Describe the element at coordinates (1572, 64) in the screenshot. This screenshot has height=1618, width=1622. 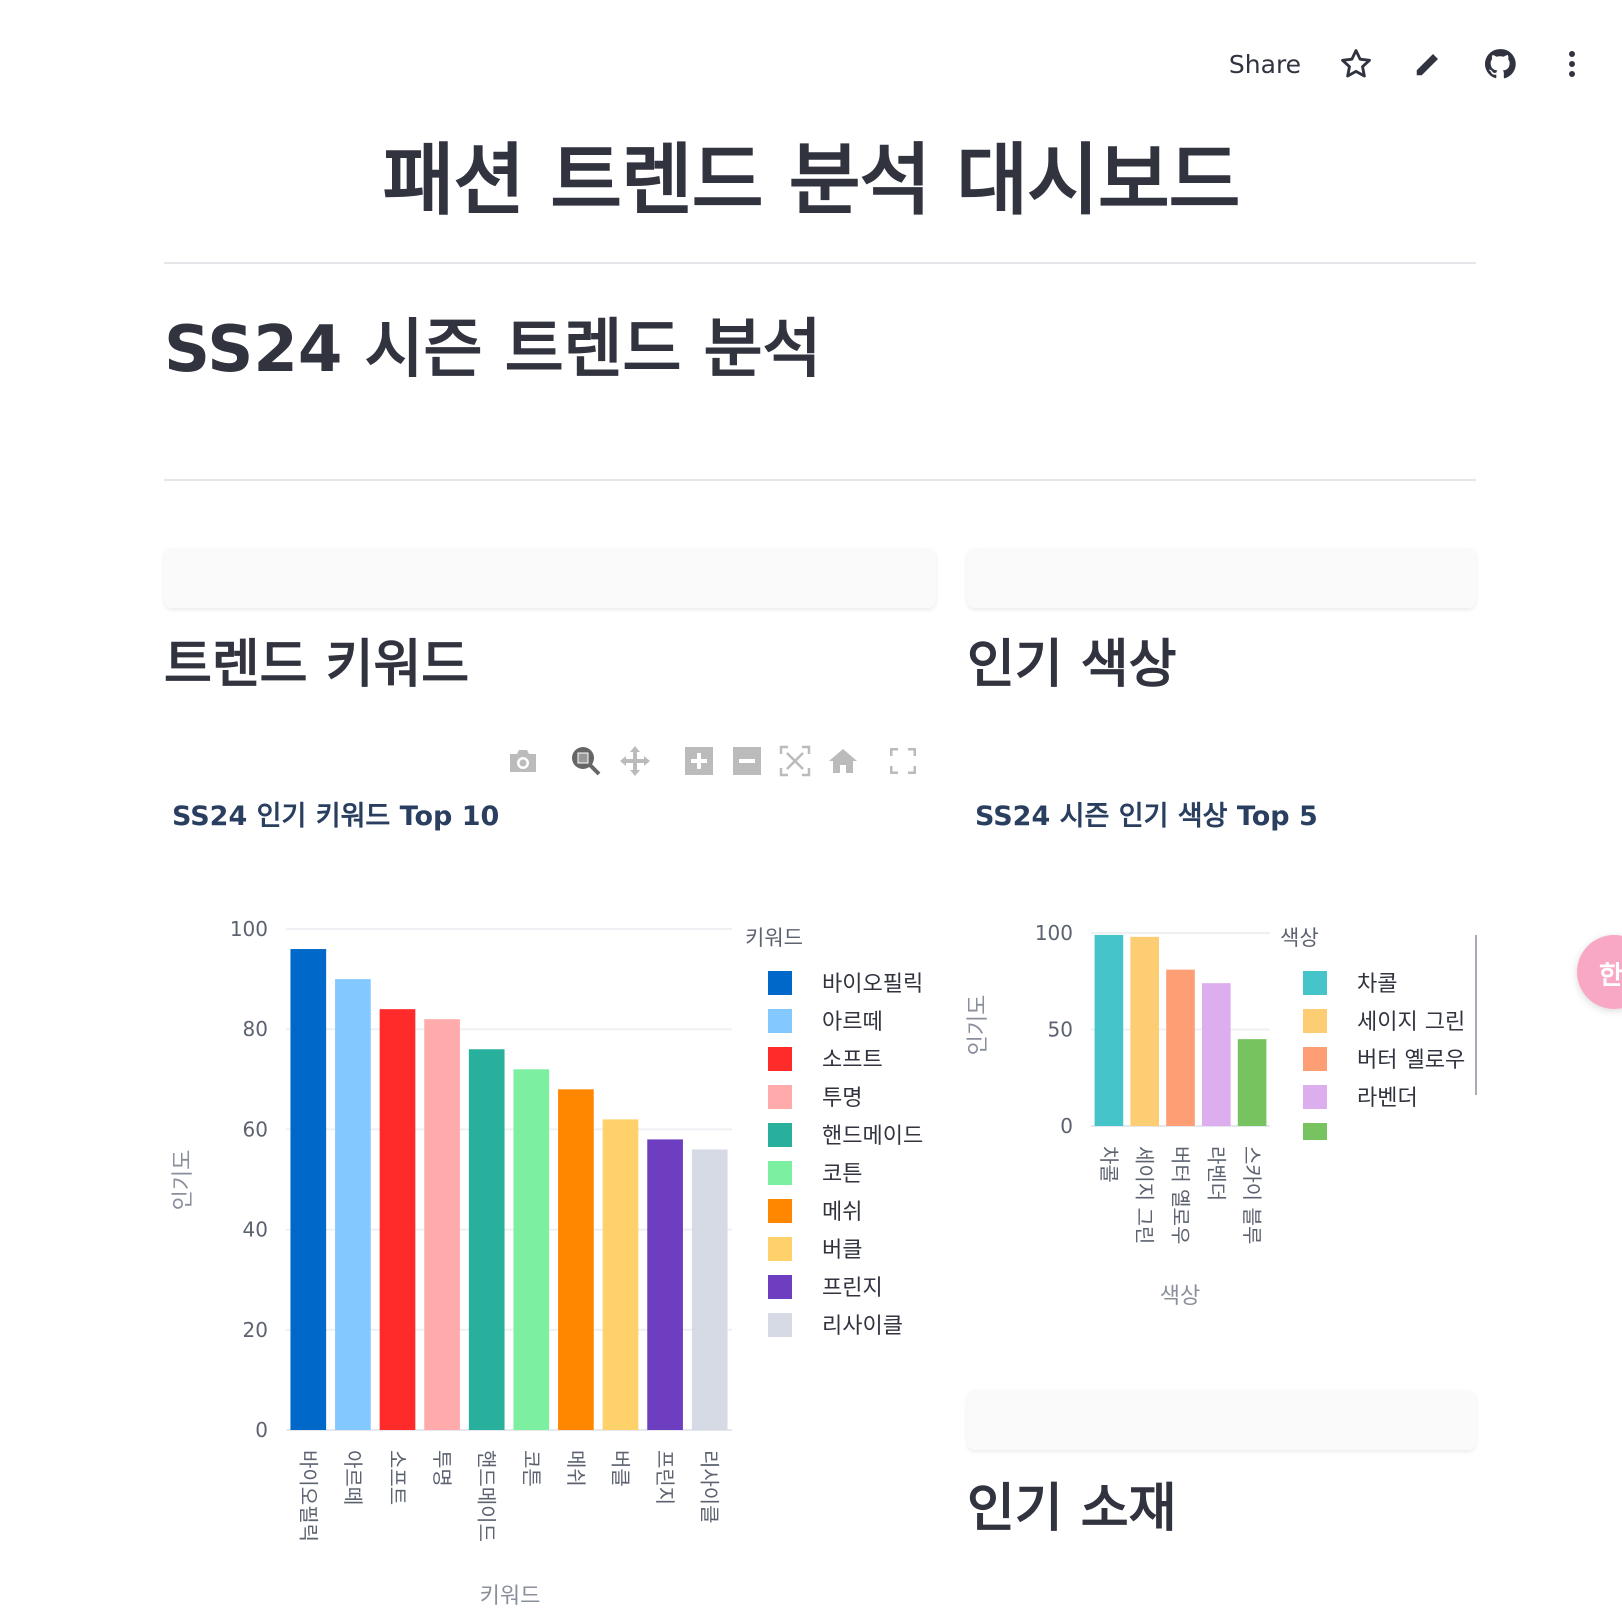
I see `more-vertical-icon` at that location.